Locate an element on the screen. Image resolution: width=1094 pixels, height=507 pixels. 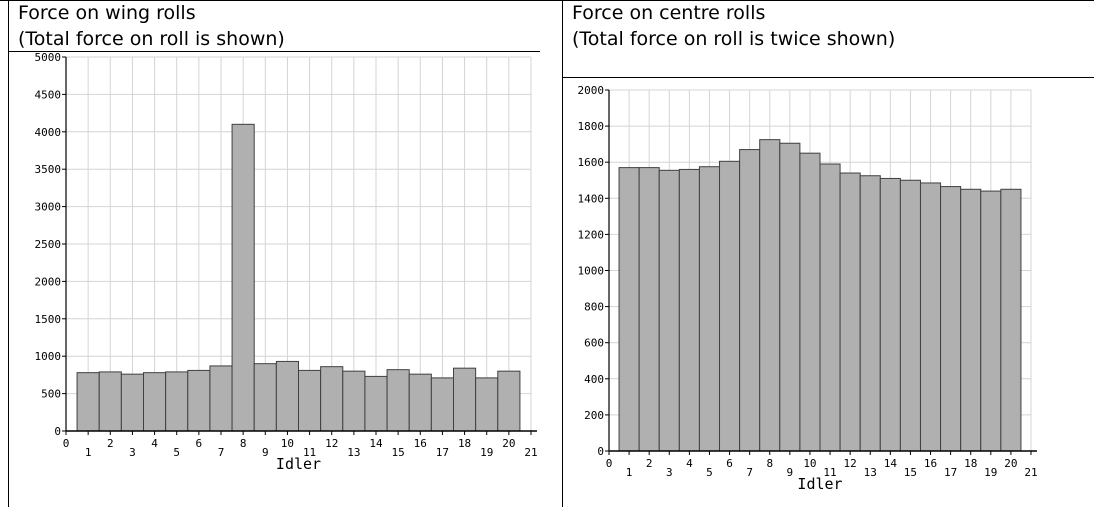
centre-xtick-label: 17 is located at coordinates (950, 472).